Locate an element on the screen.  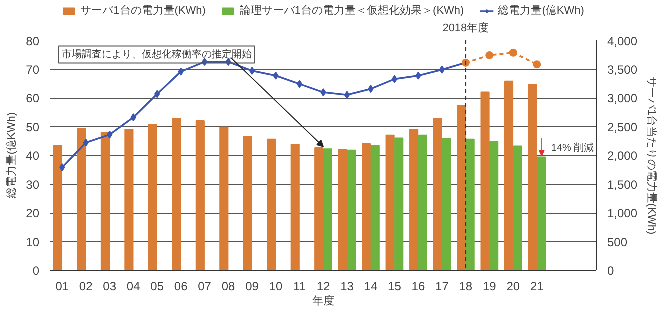
y-tick-label: 80 is located at coordinates (33, 41).